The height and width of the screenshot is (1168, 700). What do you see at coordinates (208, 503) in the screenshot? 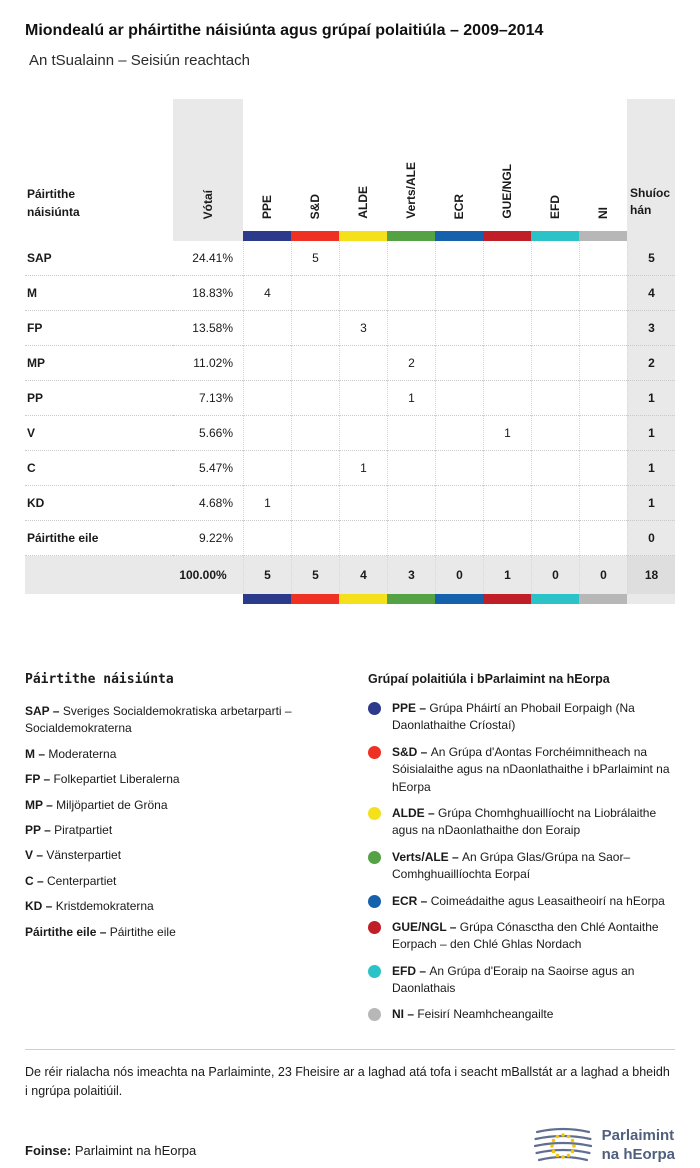
I see `votes-value: 4.68%` at bounding box center [208, 503].